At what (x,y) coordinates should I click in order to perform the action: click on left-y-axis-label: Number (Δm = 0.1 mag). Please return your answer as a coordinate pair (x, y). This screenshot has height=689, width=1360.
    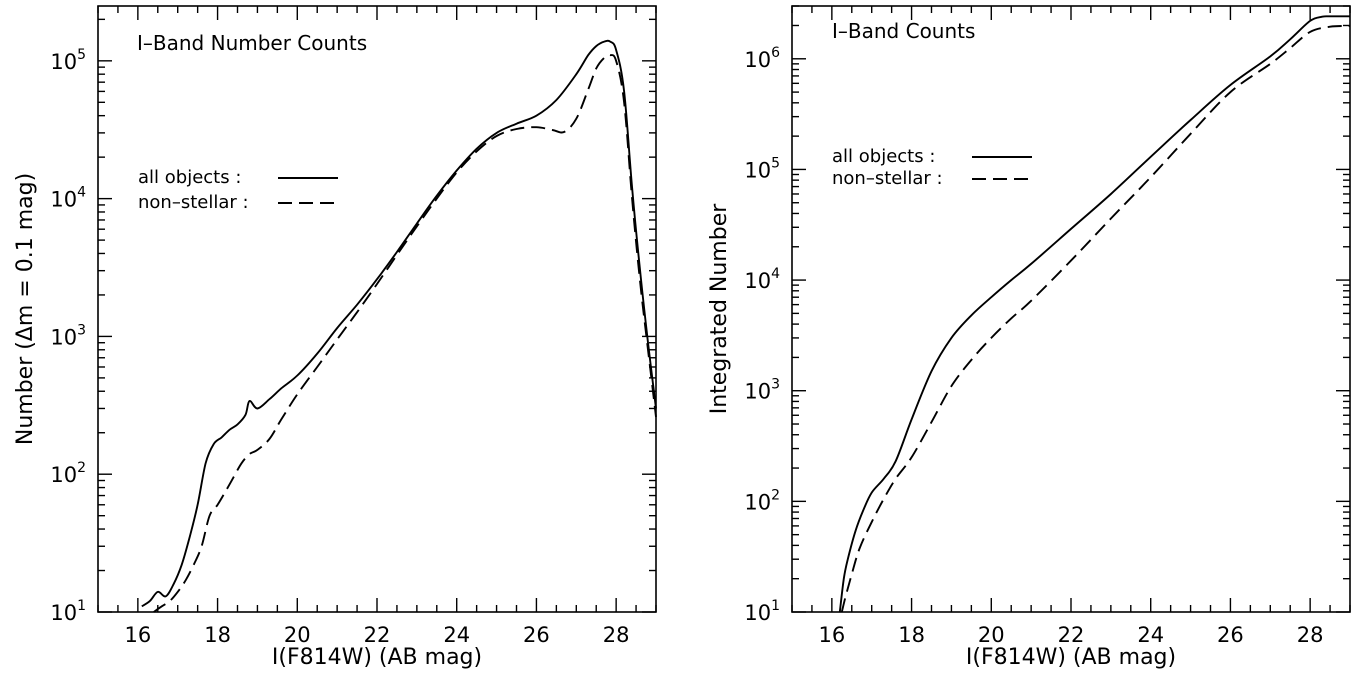
    Looking at the image, I should click on (25, 309).